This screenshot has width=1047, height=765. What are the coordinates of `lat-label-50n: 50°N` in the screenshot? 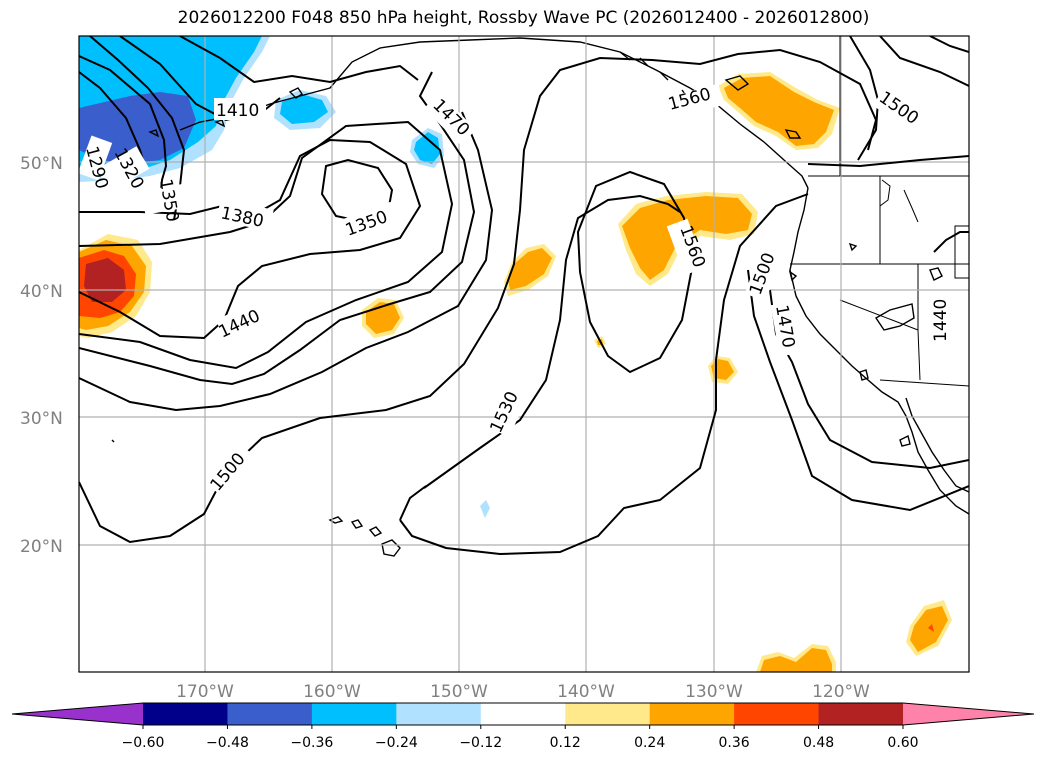 It's located at (41, 164).